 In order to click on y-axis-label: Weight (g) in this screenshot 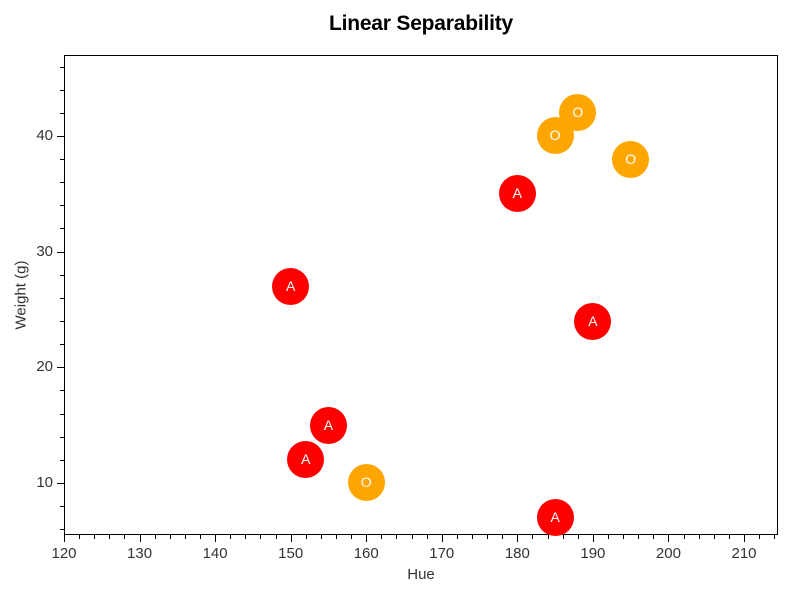, I will do `click(21, 295)`.